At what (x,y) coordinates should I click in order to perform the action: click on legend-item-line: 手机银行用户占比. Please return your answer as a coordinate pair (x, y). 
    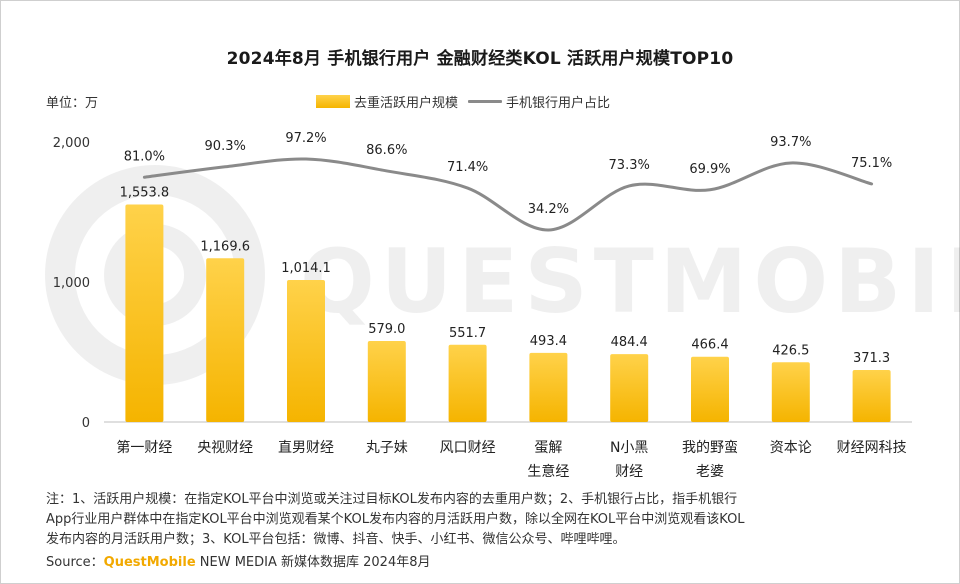
    Looking at the image, I should click on (539, 101).